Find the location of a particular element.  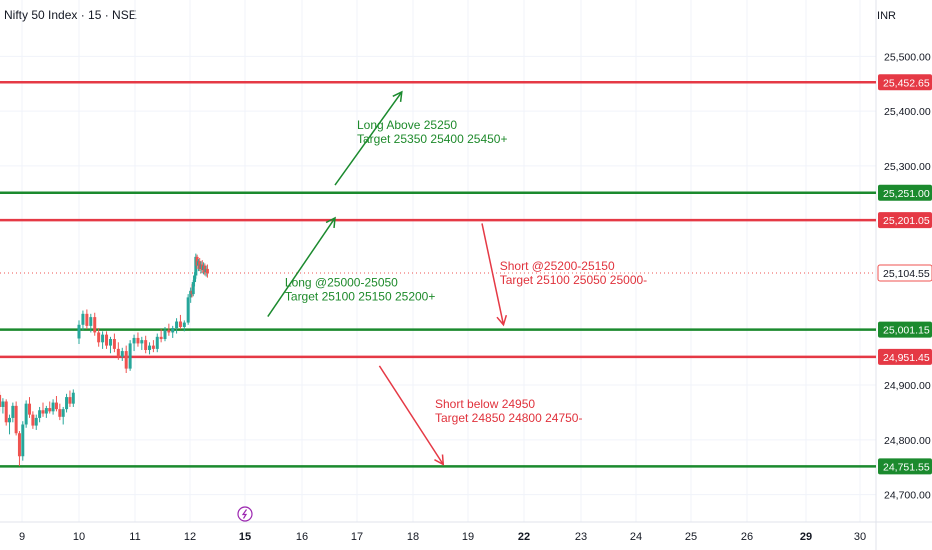

x-tick-label: 18 is located at coordinates (413, 537).